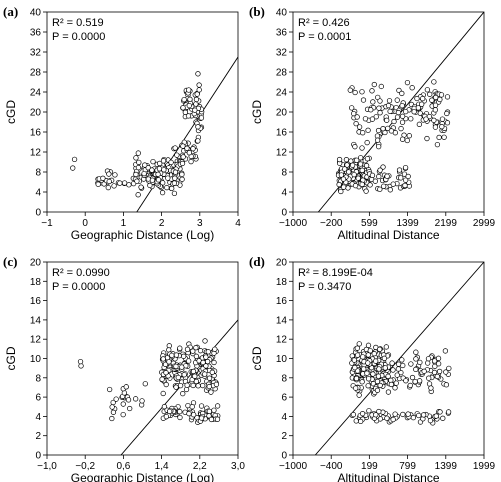 This screenshot has width=501, height=482. What do you see at coordinates (282, 133) in the screenshot?
I see `y-tick-label: 16` at bounding box center [282, 133].